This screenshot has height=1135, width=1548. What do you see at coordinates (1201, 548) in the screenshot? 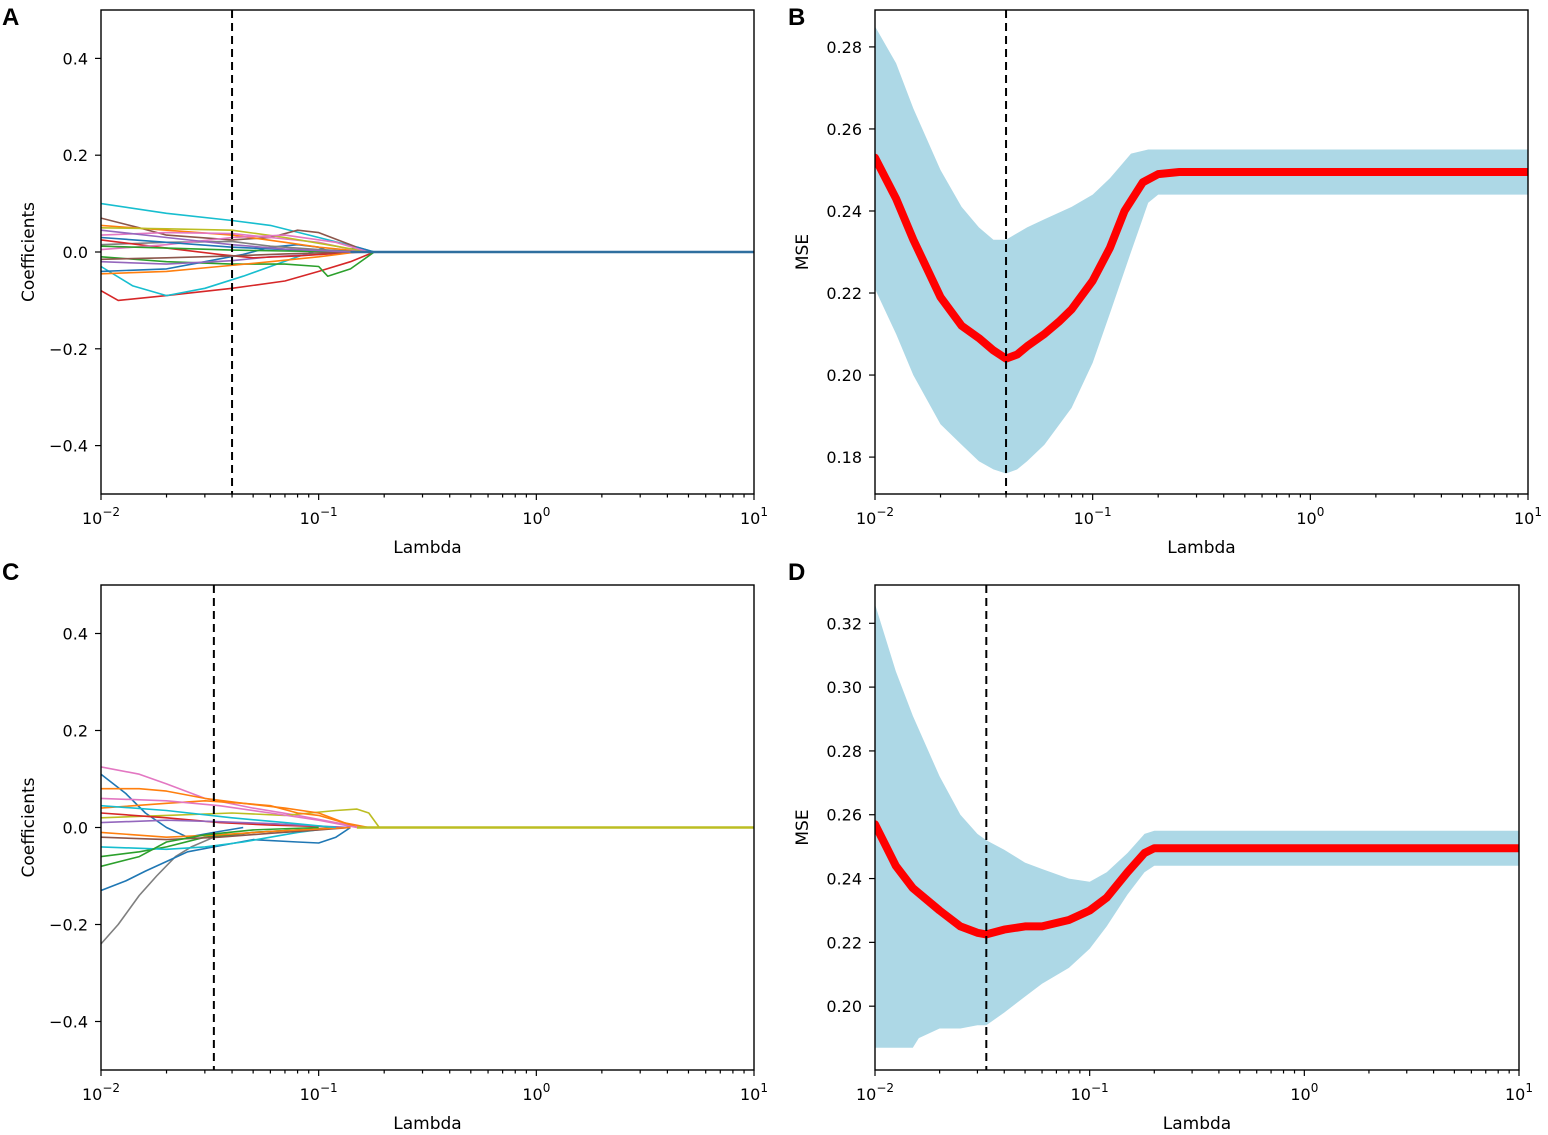
I see `x-axis-label-b: Lambda` at bounding box center [1201, 548].